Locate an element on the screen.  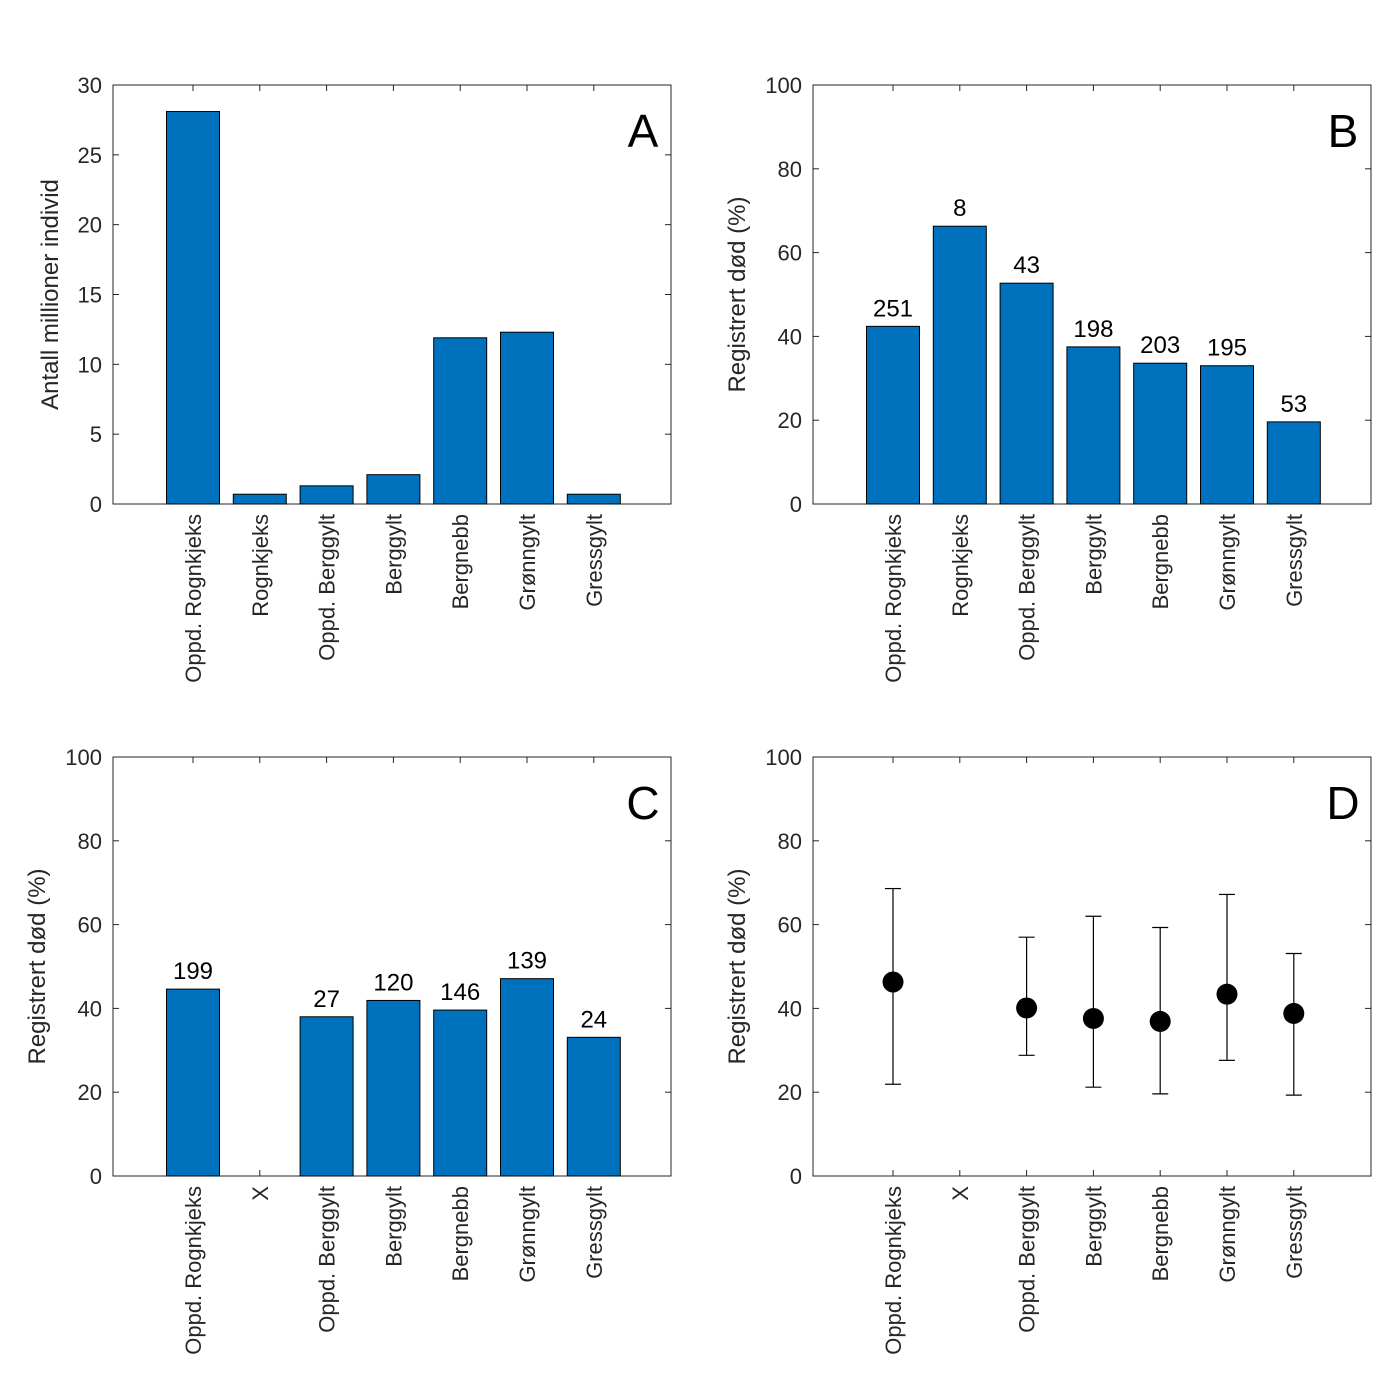
panel-c-data-label: 139 is located at coordinates (527, 961).